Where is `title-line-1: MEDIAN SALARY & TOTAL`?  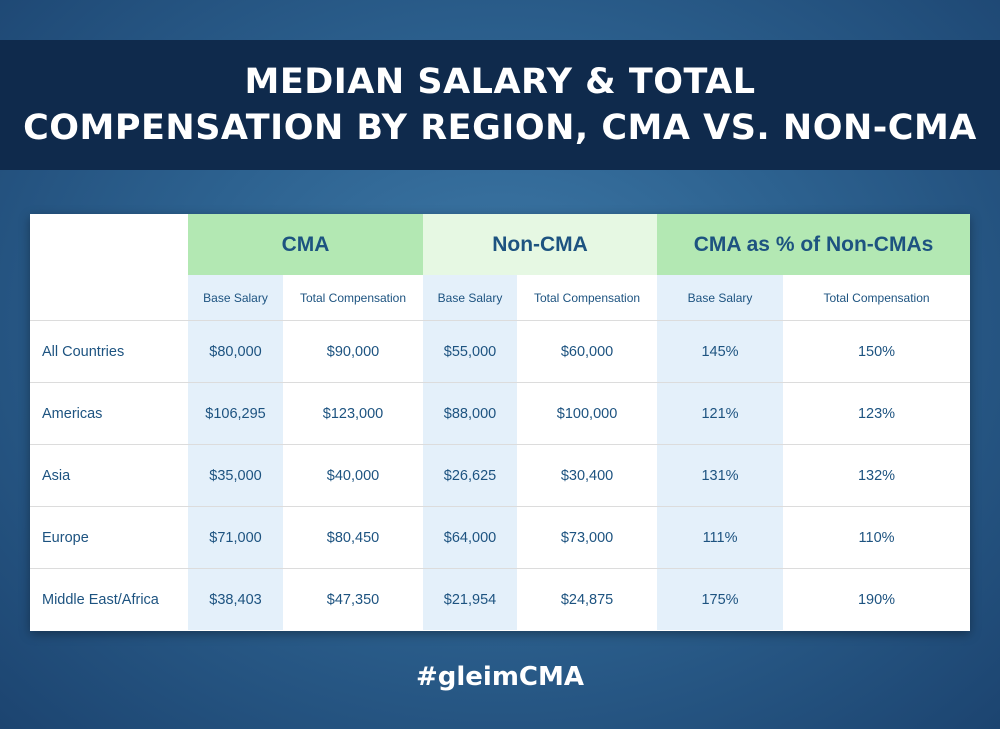 title-line-1: MEDIAN SALARY & TOTAL is located at coordinates (500, 82).